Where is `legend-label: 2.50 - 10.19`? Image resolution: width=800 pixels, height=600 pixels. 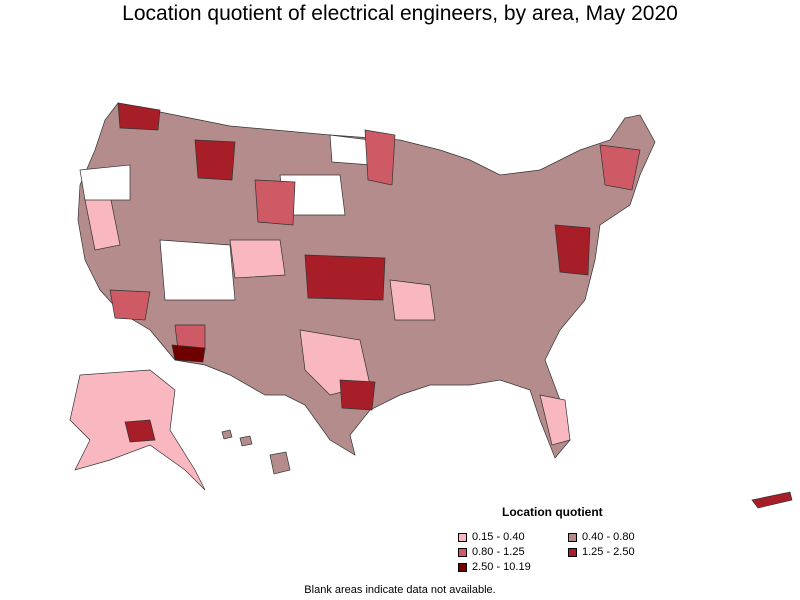
legend-label: 2.50 - 10.19 is located at coordinates (501, 567).